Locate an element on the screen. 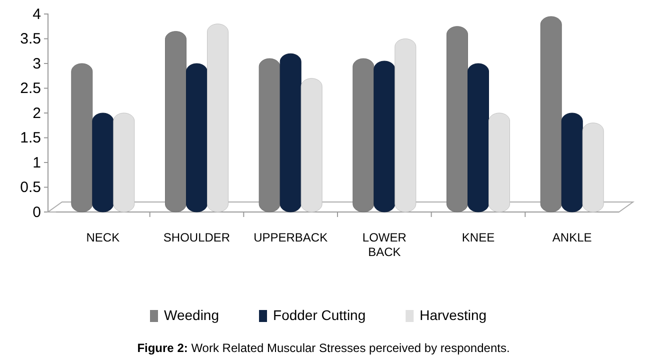 Image resolution: width=647 pixels, height=364 pixels. y-tick-label: 4 is located at coordinates (36, 14).